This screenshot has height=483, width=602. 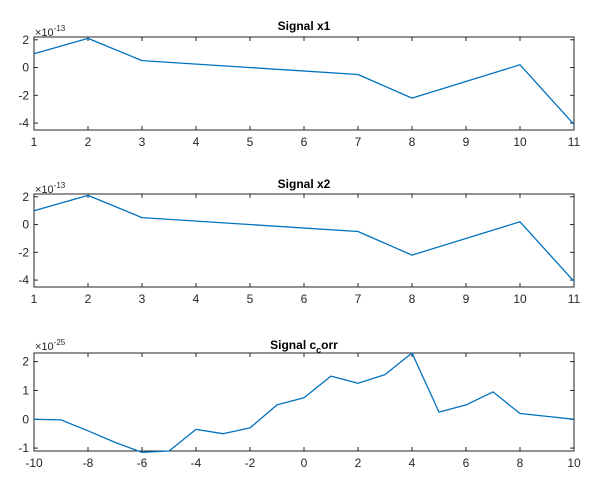 What do you see at coordinates (50, 345) in the screenshot?
I see `subplot-3-exponent: ×10⁻²⁵` at bounding box center [50, 345].